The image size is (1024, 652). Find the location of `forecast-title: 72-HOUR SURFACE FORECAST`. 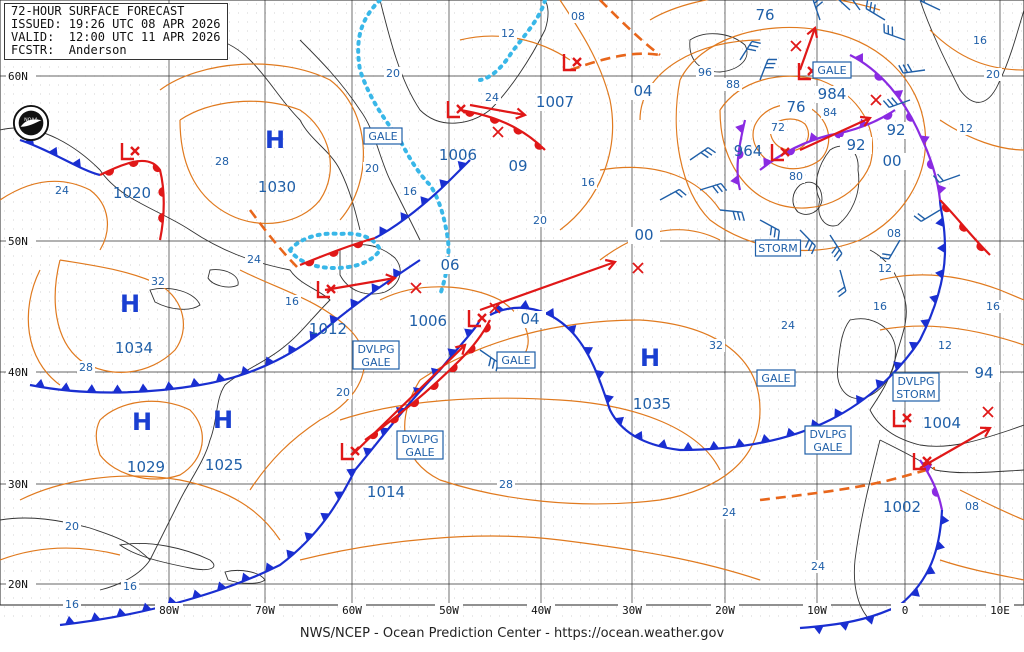

forecast-title: 72-HOUR SURFACE FORECAST is located at coordinates (98, 11).